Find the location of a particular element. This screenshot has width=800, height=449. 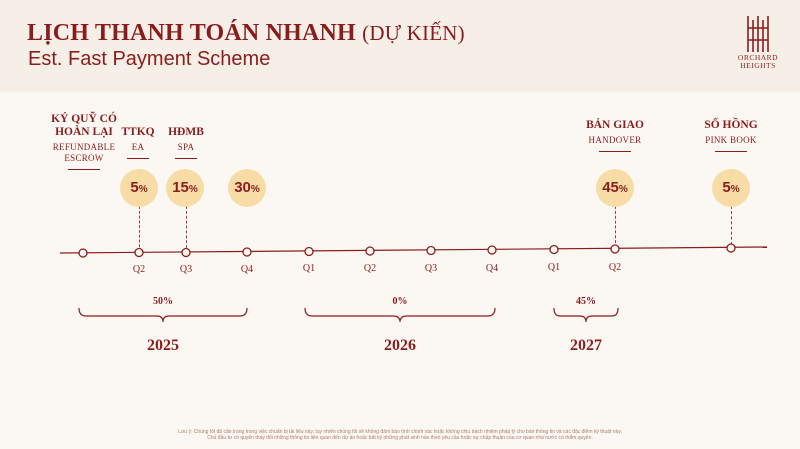

year-label-2027: 2027 is located at coordinates (586, 345).